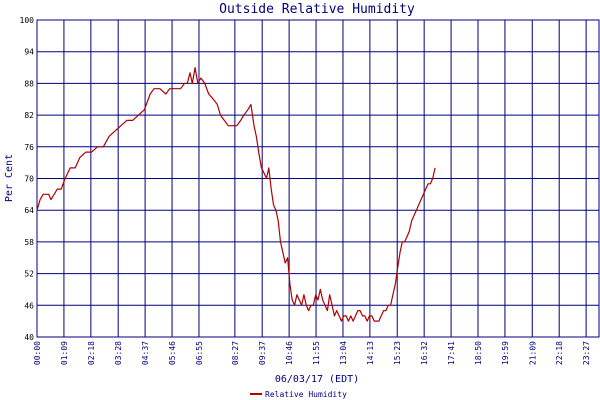 The width and height of the screenshot is (600, 400). I want to click on x-tick-label: 21:09, so click(532, 353).